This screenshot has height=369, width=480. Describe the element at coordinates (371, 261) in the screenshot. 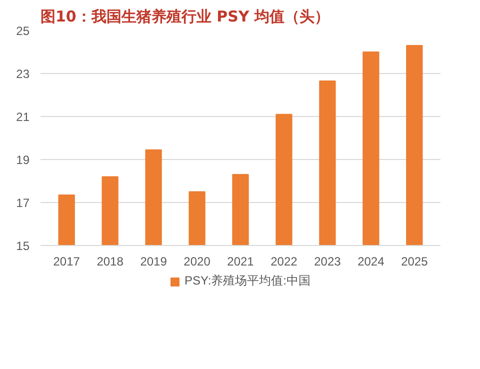

I see `x-tick-label: 2024` at that location.